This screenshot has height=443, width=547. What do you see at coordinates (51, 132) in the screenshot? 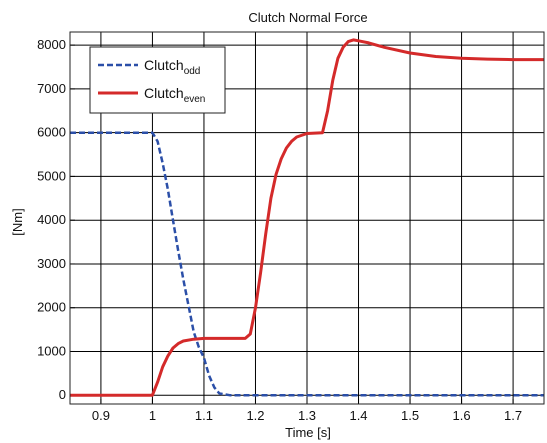
I see `y-tick-label: 6000` at bounding box center [51, 132].